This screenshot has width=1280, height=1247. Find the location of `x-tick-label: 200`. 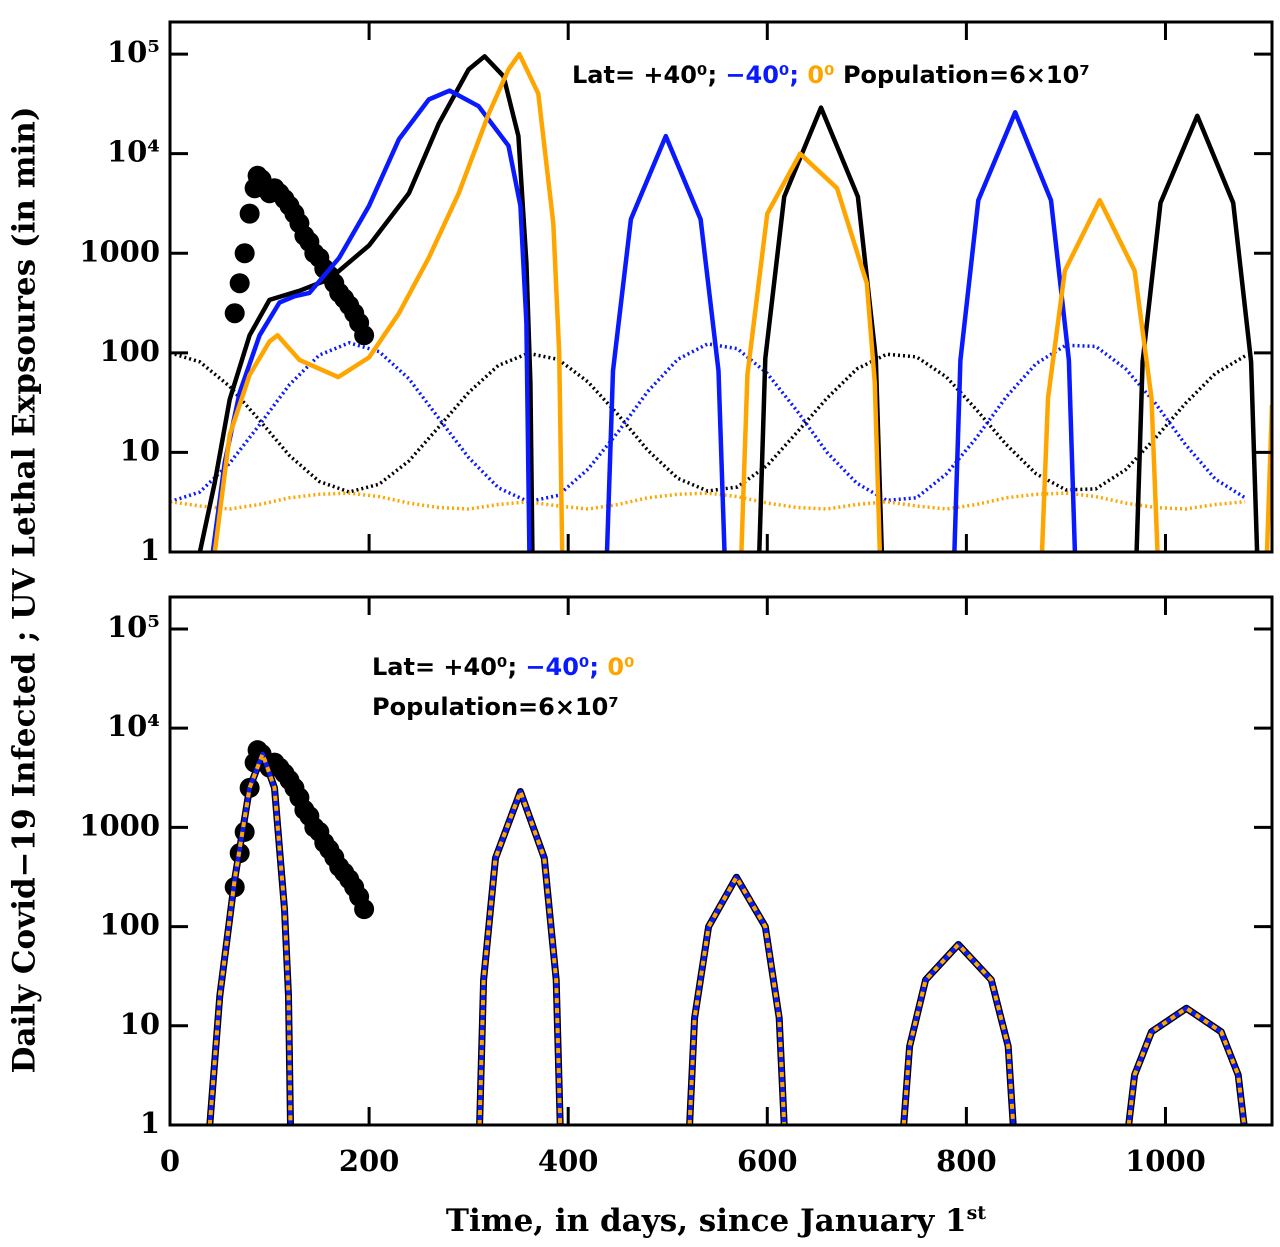

x-tick-label: 200 is located at coordinates (369, 1161).